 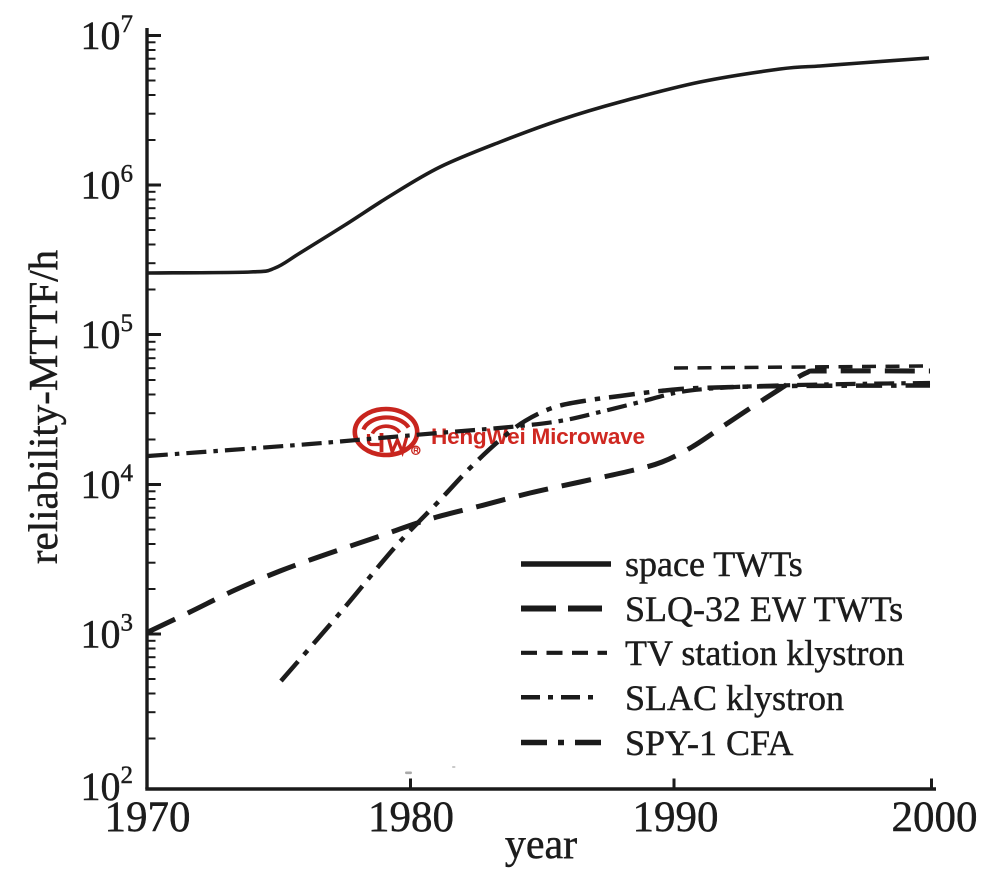 I want to click on svg-text: 1970, so click(x=148, y=817).